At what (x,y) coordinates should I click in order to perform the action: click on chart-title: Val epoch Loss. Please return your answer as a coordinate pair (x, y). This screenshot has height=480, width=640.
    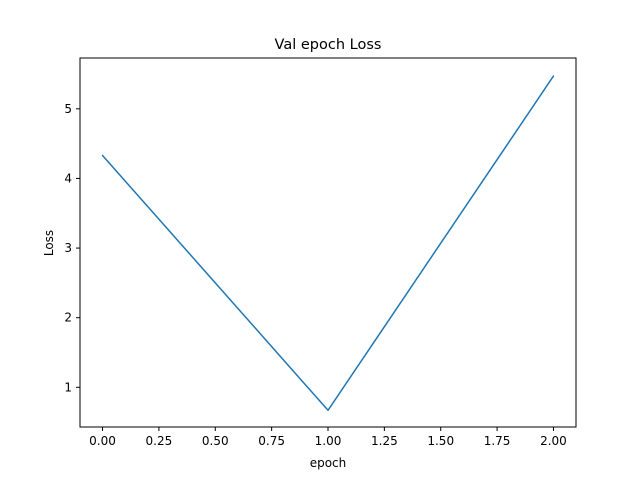
    Looking at the image, I should click on (328, 45).